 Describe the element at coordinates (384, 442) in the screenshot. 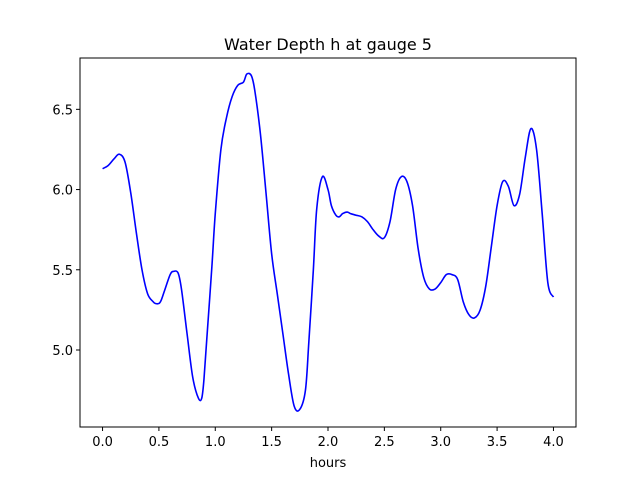

I see `x-tick-label: 2.5` at that location.